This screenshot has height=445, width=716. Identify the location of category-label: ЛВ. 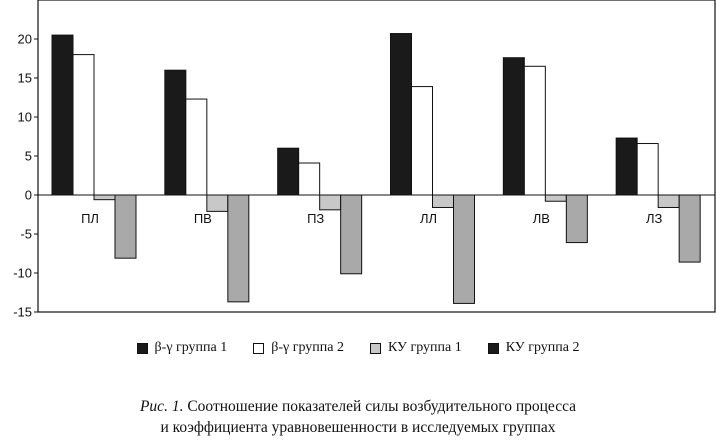
(541, 218).